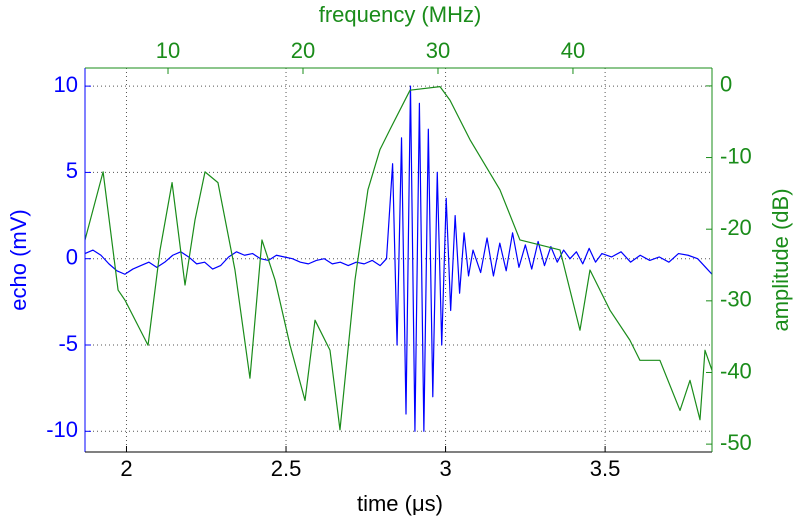 The height and width of the screenshot is (523, 800). What do you see at coordinates (736, 442) in the screenshot?
I see `y2-tick-label: -50` at bounding box center [736, 442].